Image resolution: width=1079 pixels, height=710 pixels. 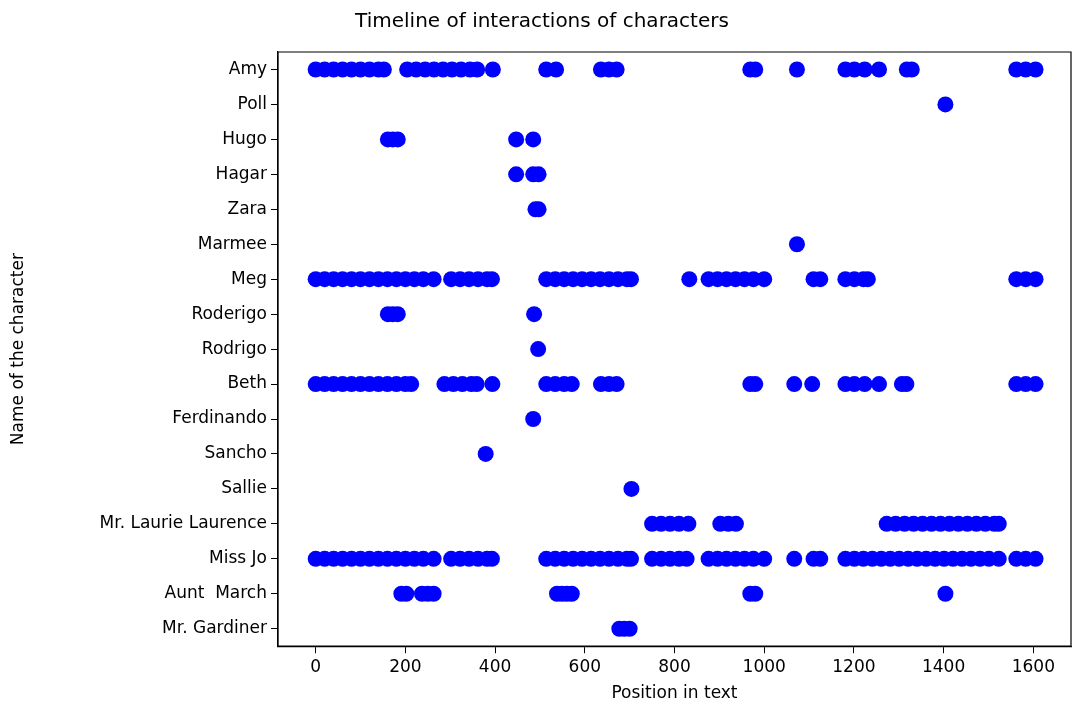 What do you see at coordinates (764, 665) in the screenshot?
I see `x-tick-label: 1000` at bounding box center [764, 665].